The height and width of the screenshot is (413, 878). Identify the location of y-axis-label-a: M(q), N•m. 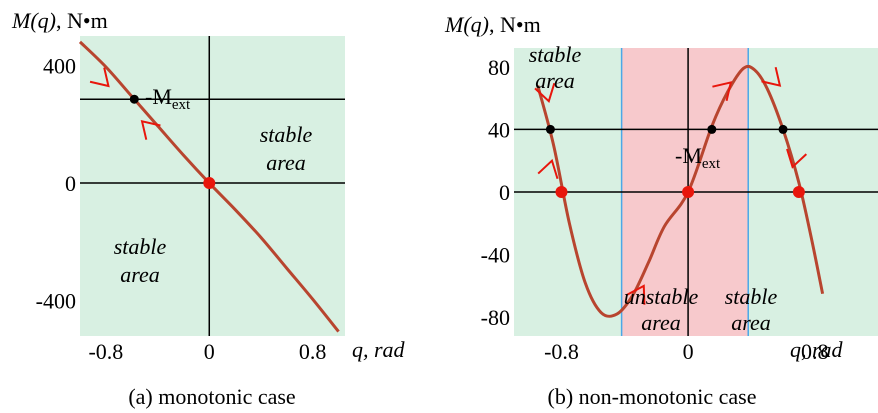
(59, 20).